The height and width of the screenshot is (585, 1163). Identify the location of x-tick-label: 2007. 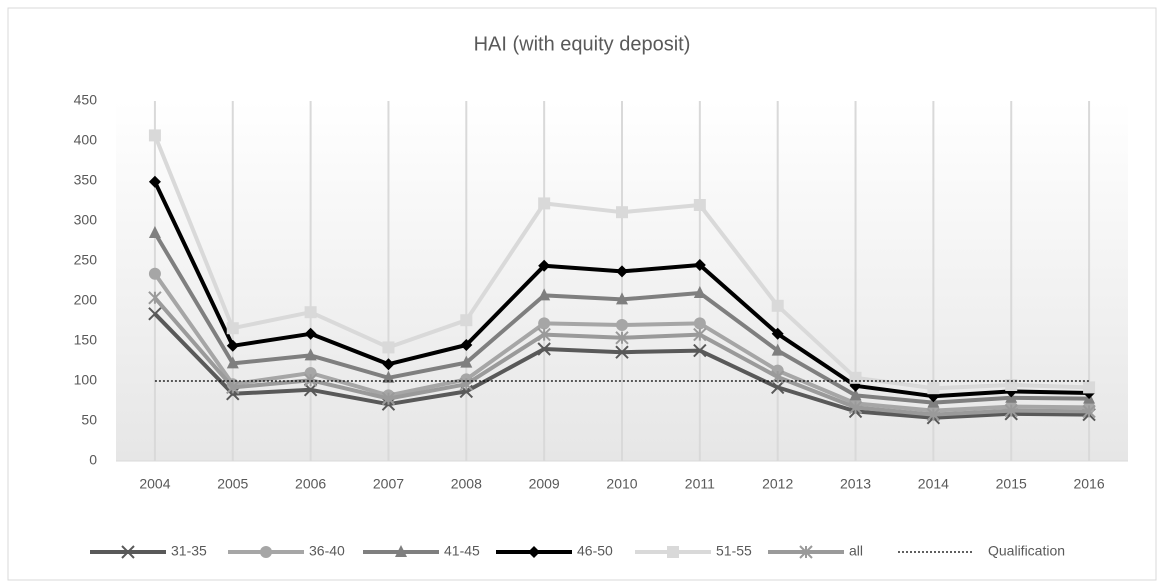
(388, 484).